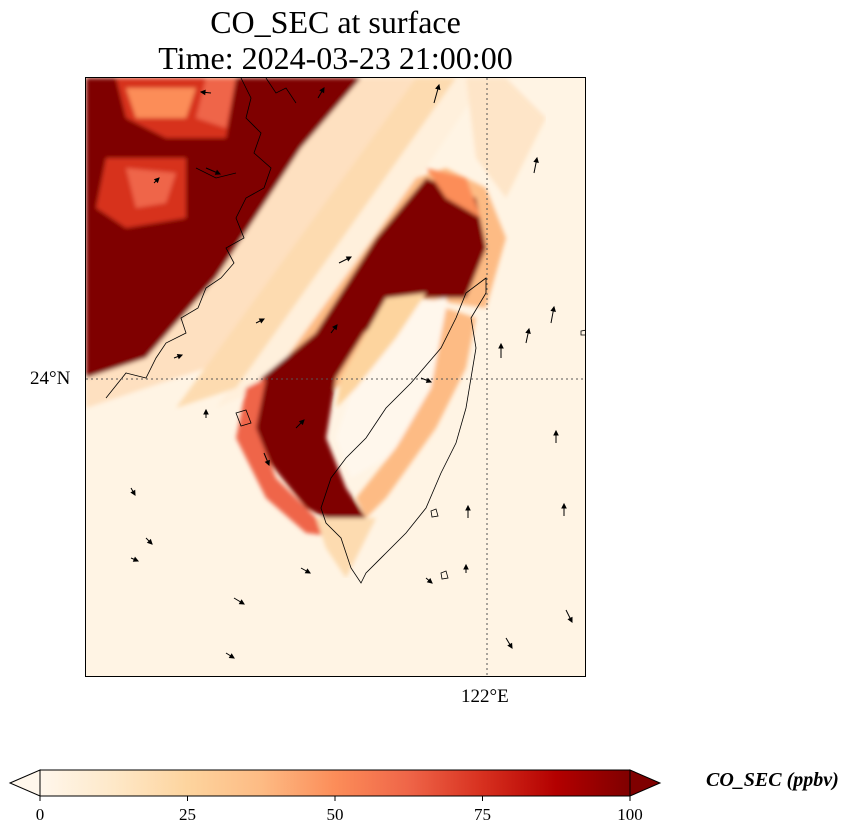  Describe the element at coordinates (50, 378) in the screenshot. I see `latitude-tick-label: 24°N` at that location.